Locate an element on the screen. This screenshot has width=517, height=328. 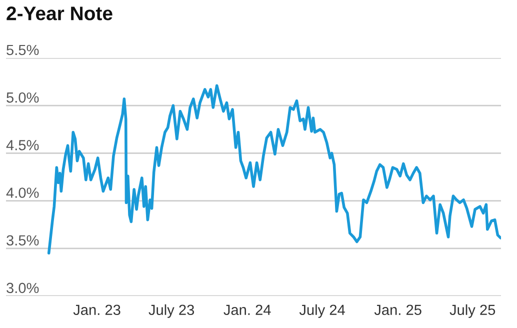
y-tick-label: 4.0% is located at coordinates (22, 193).